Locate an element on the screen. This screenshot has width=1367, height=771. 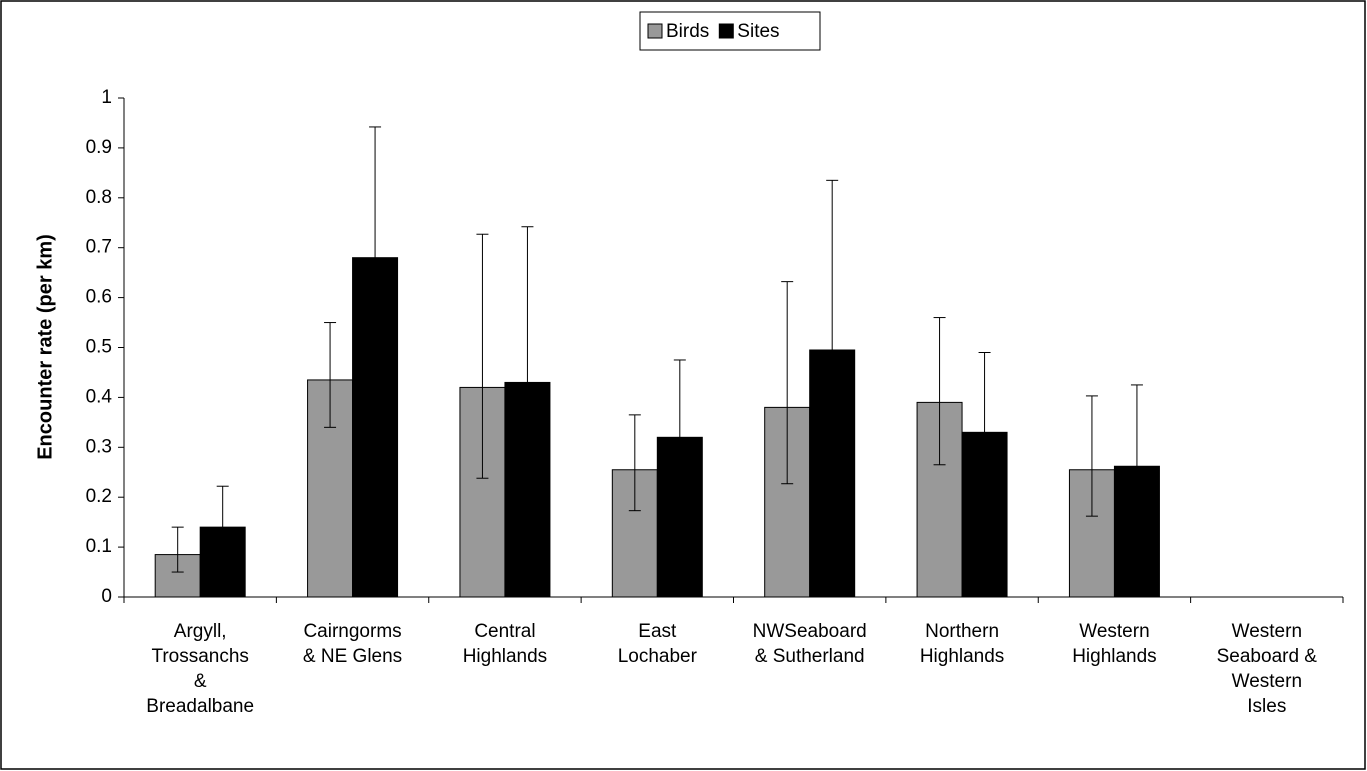
y-tick-label: 0.7 is located at coordinates (99, 247).